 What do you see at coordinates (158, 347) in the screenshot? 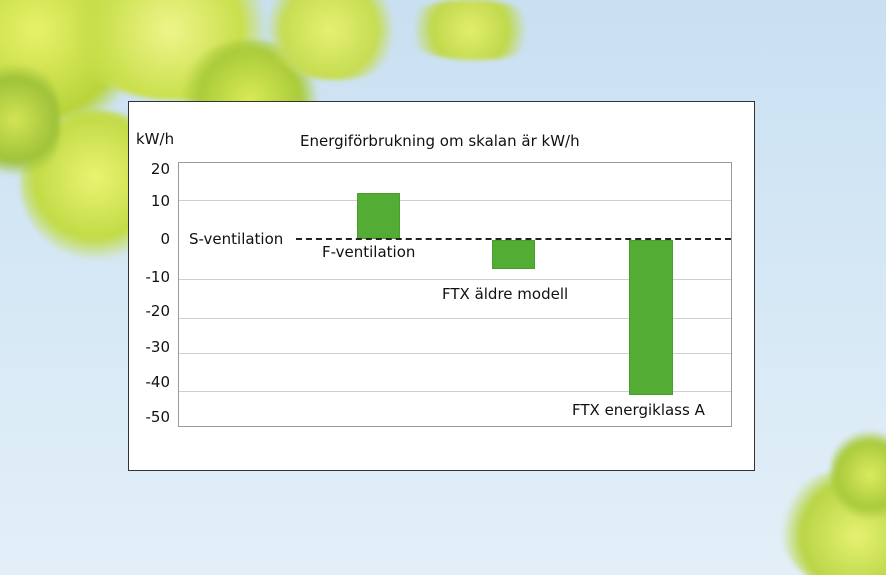
I see `y-tick-minus-30: -30` at bounding box center [158, 347].